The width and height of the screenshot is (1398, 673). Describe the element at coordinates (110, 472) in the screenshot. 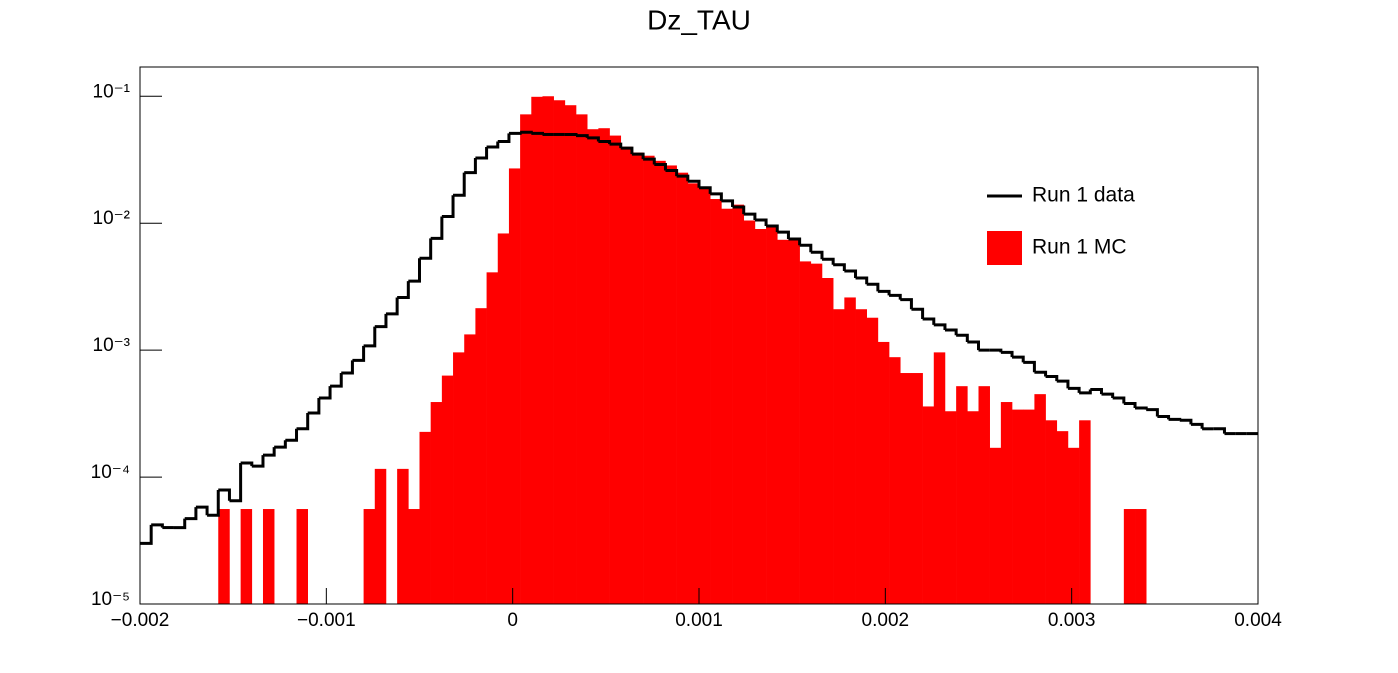

I see `y-tick-label: 10⁻⁴` at that location.